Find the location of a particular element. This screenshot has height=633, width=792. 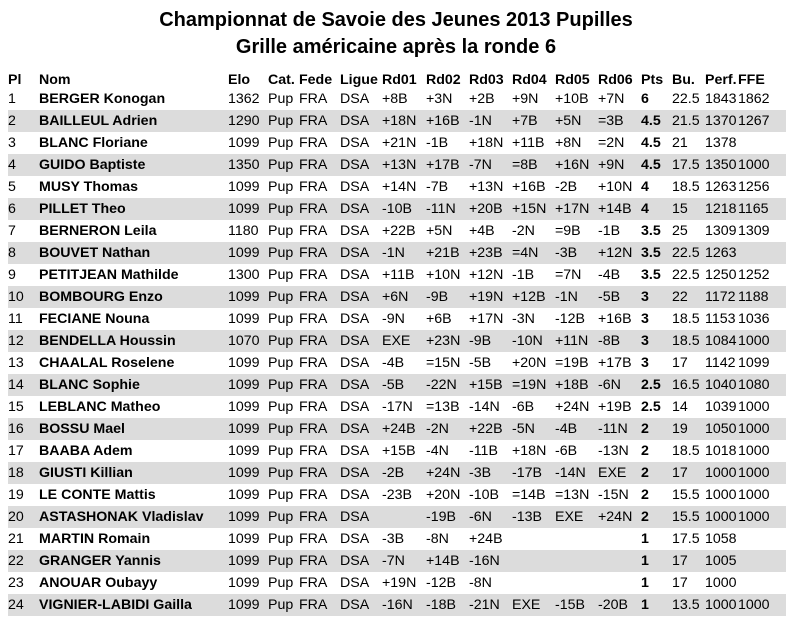

round6-cell: -6N is located at coordinates (619, 385).